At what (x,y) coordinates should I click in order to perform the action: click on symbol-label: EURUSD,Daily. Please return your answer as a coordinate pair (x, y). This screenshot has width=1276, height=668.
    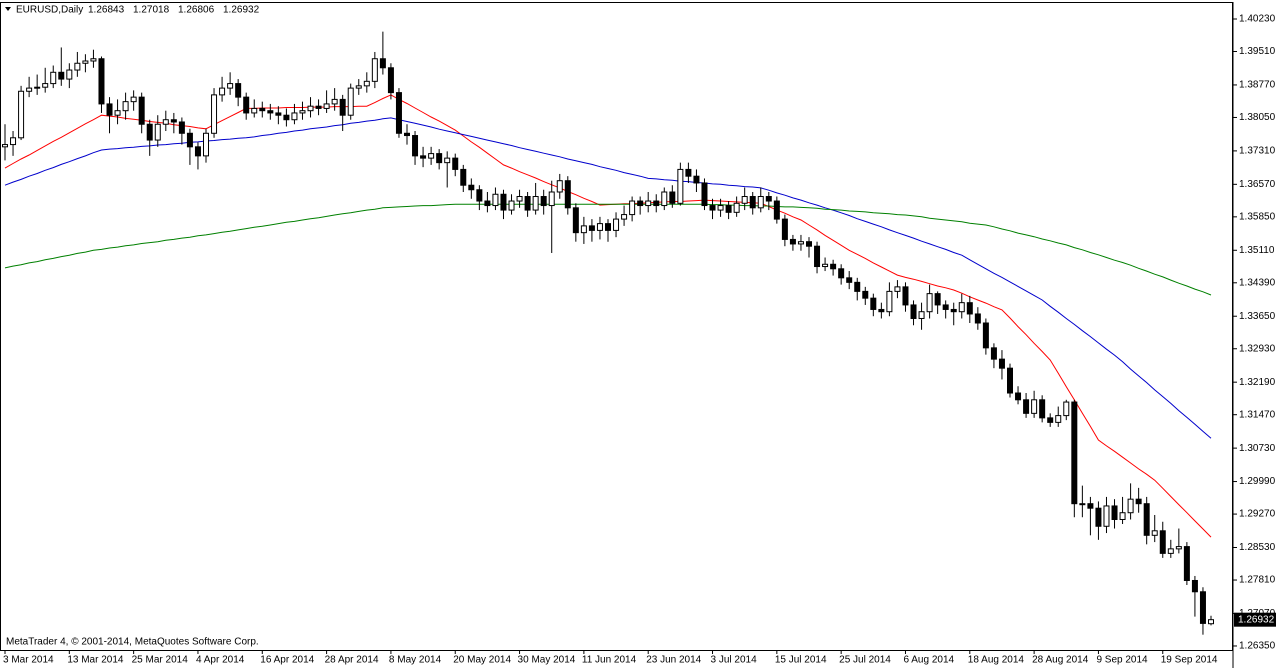
    Looking at the image, I should click on (49, 10).